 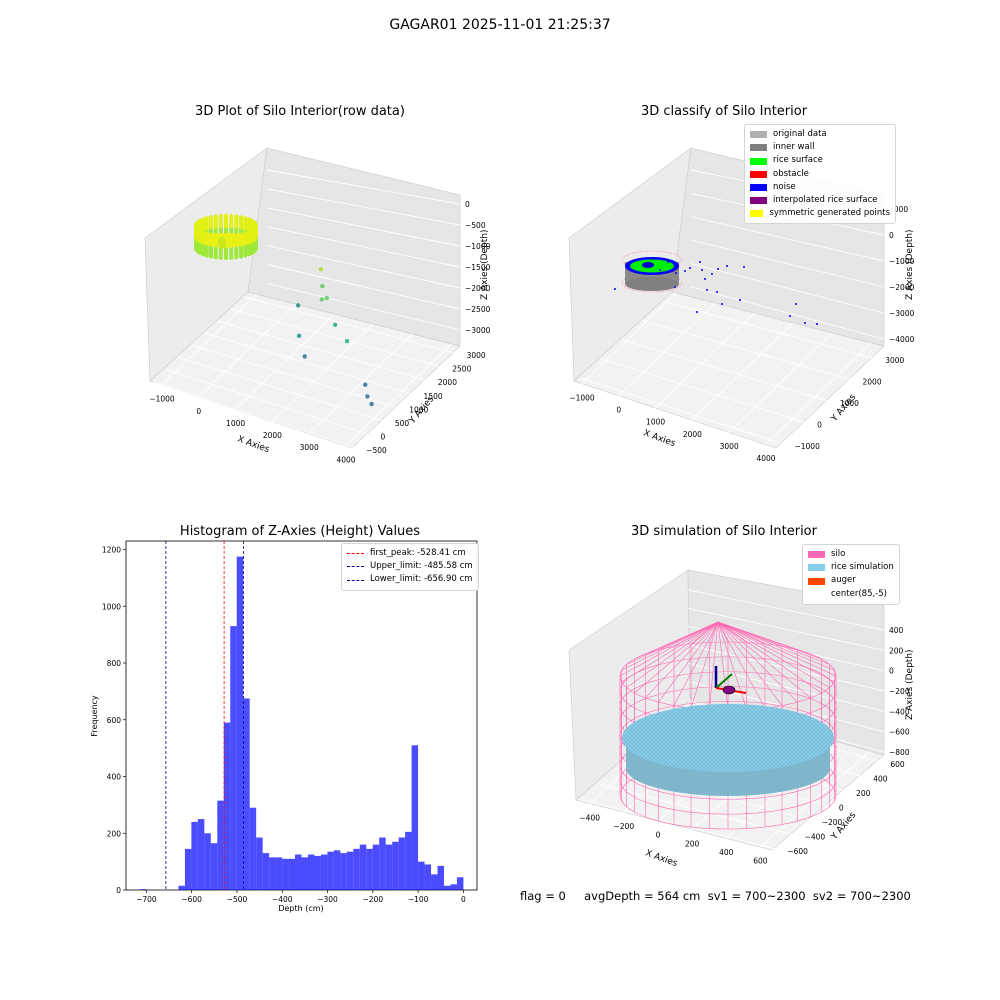 What do you see at coordinates (902, 313) in the screenshot?
I see `z-tick-label: −3000` at bounding box center [902, 313].